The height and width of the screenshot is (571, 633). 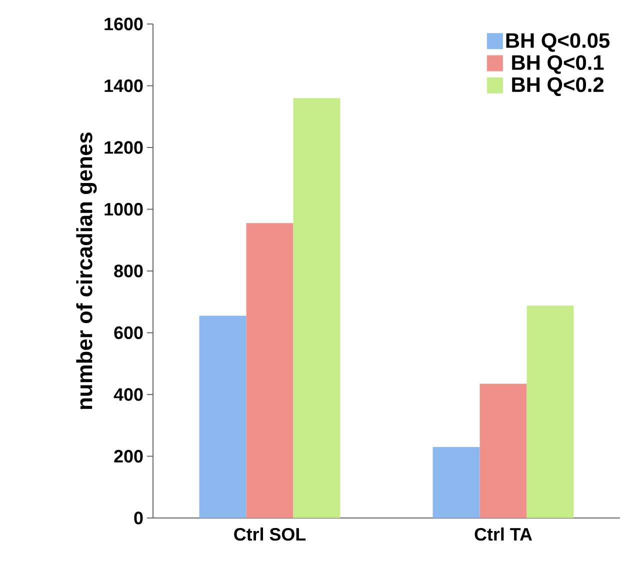 What do you see at coordinates (123, 209) in the screenshot?
I see `y-tick-label: 1000` at bounding box center [123, 209].